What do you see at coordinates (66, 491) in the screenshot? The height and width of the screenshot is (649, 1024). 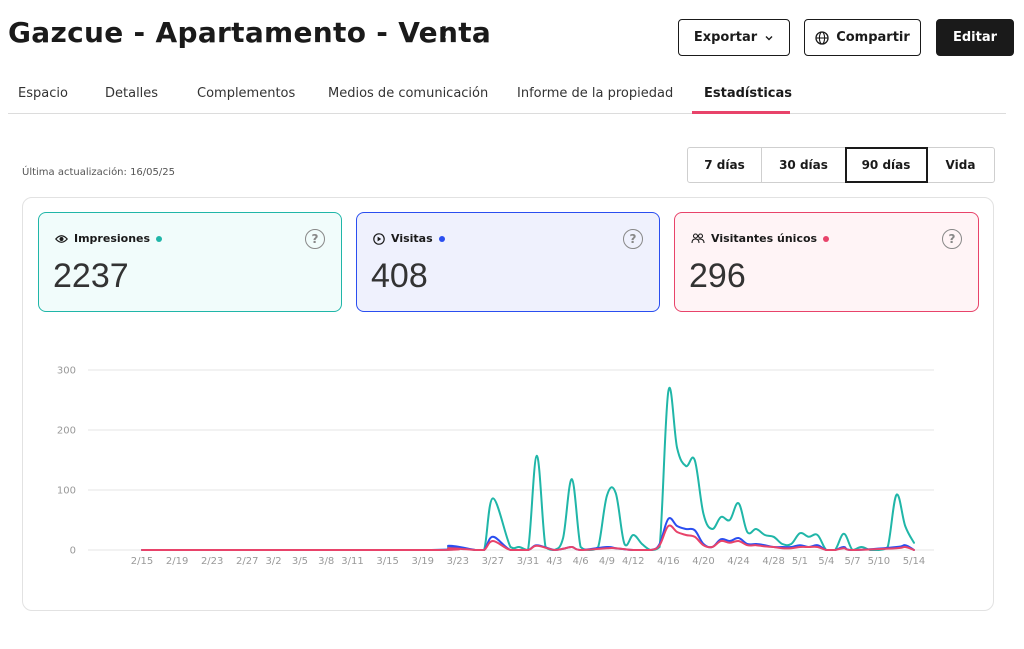 I see `y-tick-label: 100` at bounding box center [66, 491].